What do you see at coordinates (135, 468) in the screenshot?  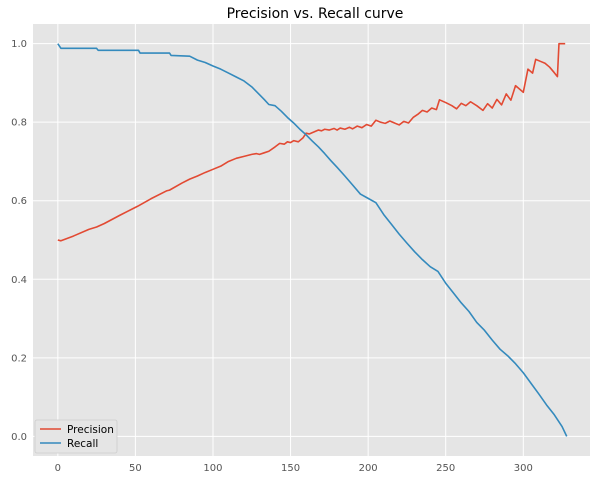 I see `x-tick-label: 50` at bounding box center [135, 468].